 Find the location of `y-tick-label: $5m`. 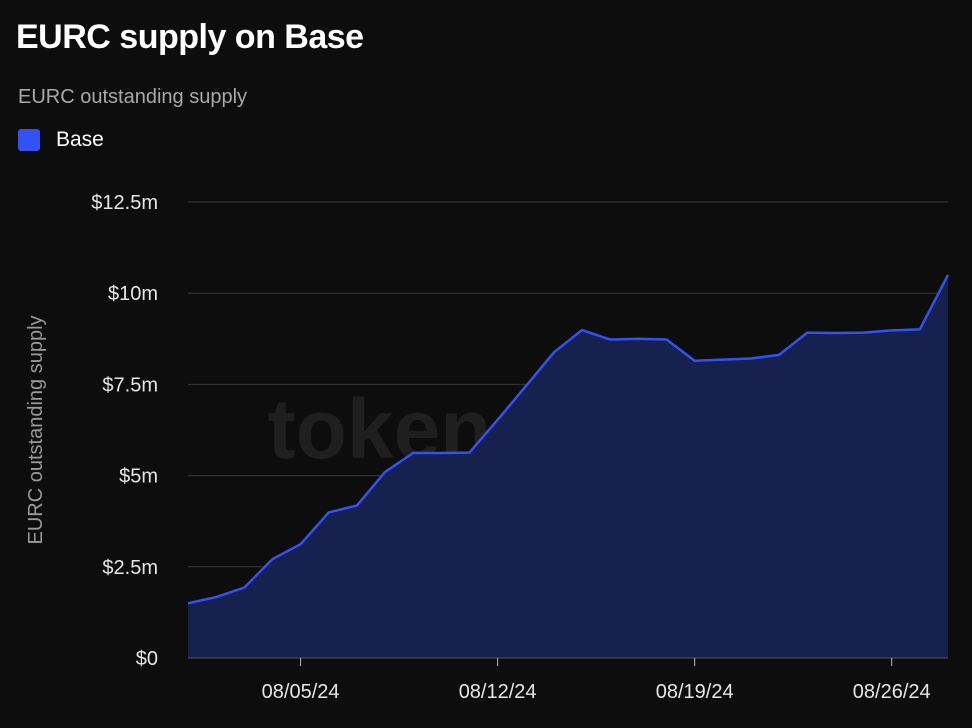

y-tick-label: $5m is located at coordinates (138, 477).